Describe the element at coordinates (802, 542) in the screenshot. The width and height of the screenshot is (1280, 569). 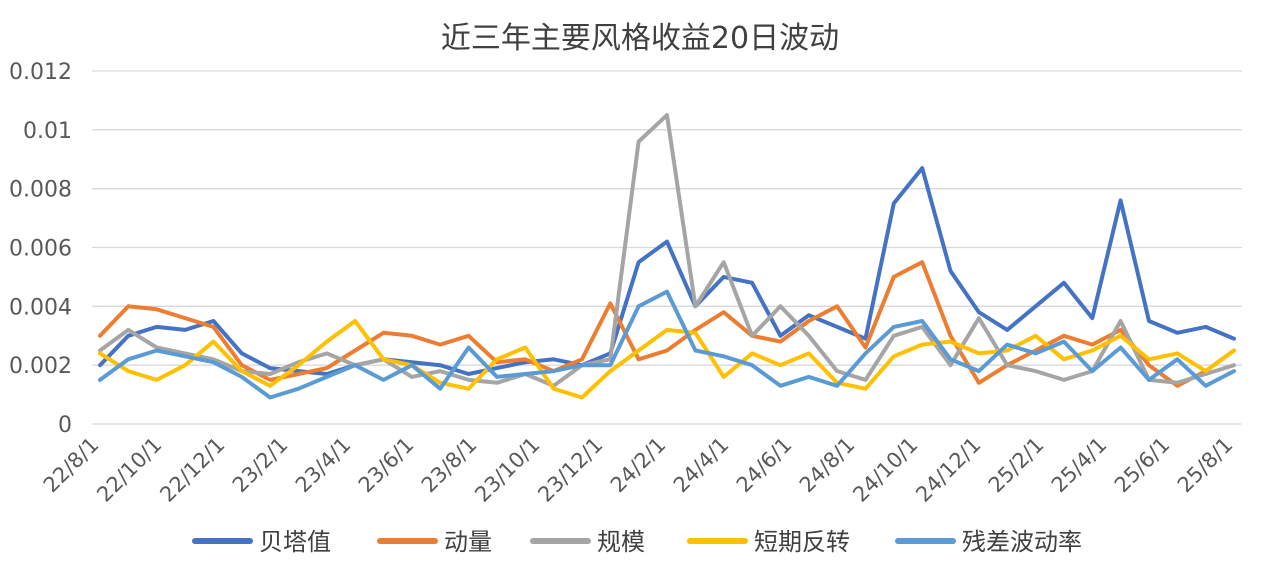
I see `legend-label: 短期反转` at that location.